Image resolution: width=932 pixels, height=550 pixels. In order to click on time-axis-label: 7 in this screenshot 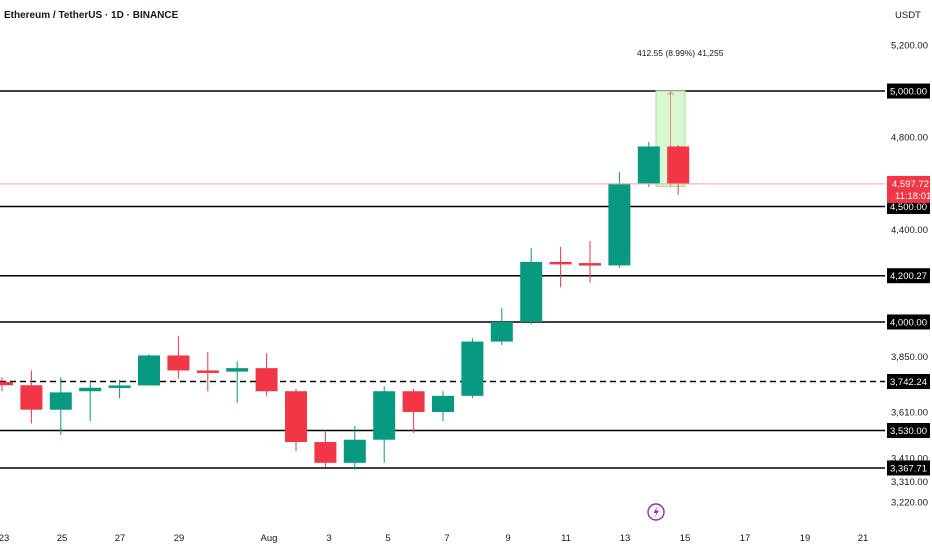, I will do `click(446, 538)`.